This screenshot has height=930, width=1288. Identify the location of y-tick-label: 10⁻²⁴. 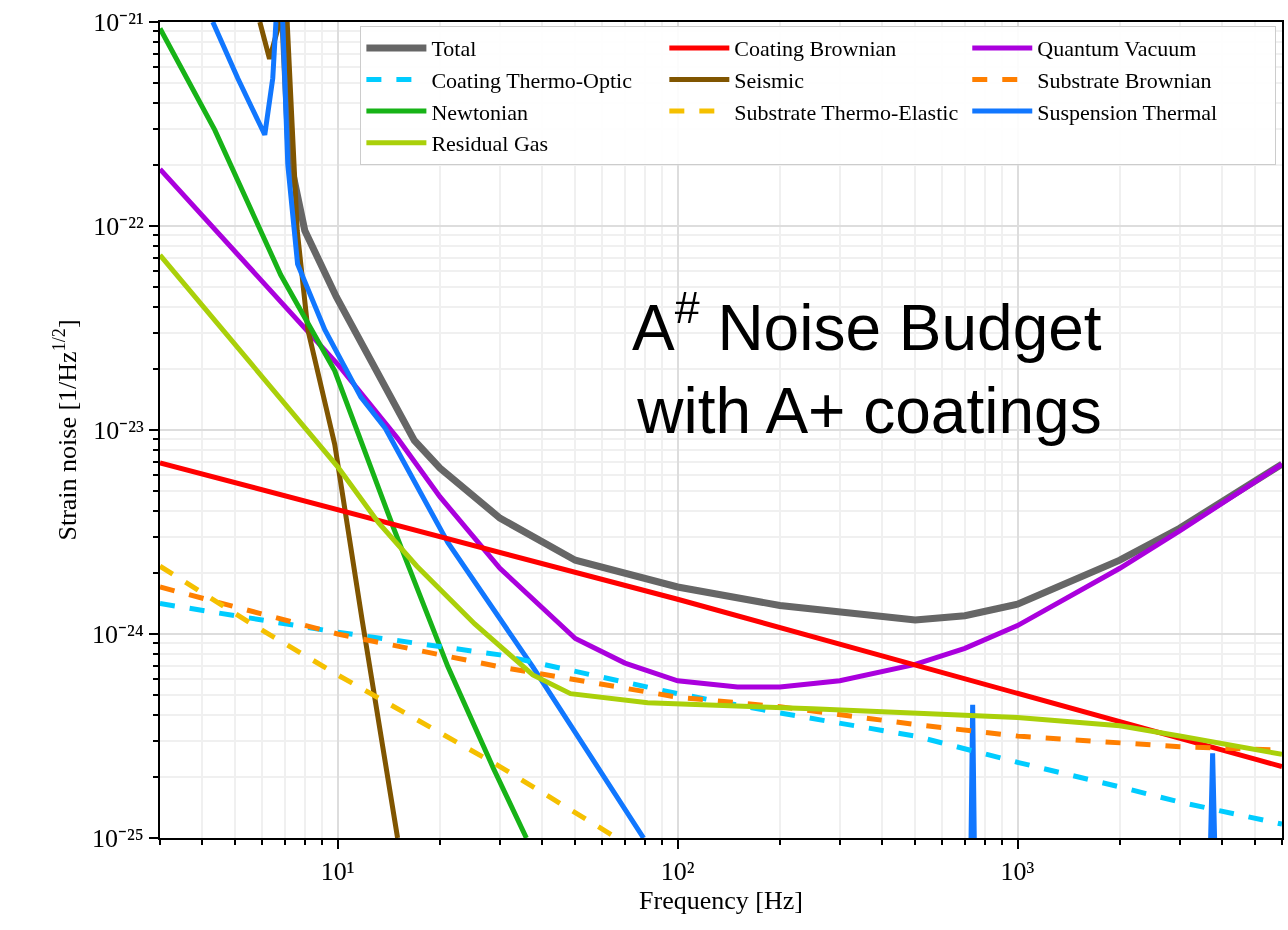
(117, 635).